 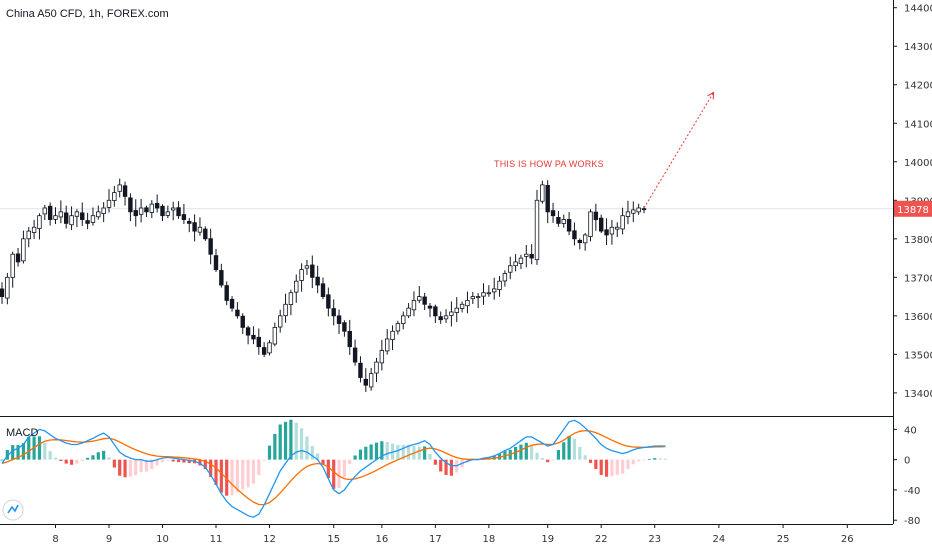 What do you see at coordinates (601, 539) in the screenshot?
I see `time-tick-label: 22` at bounding box center [601, 539].